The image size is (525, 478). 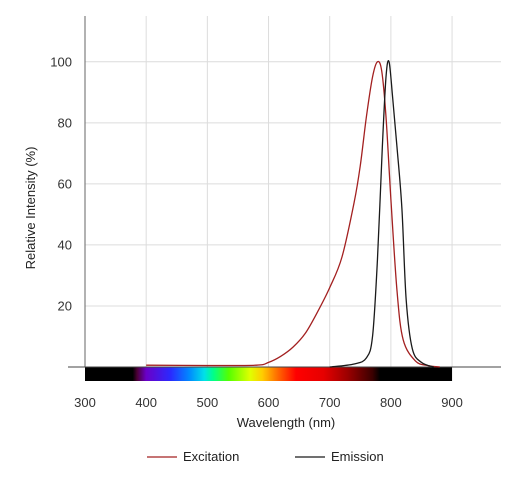 What do you see at coordinates (30, 208) in the screenshot?
I see `y-axis-label: Relative Intensity (%)` at bounding box center [30, 208].